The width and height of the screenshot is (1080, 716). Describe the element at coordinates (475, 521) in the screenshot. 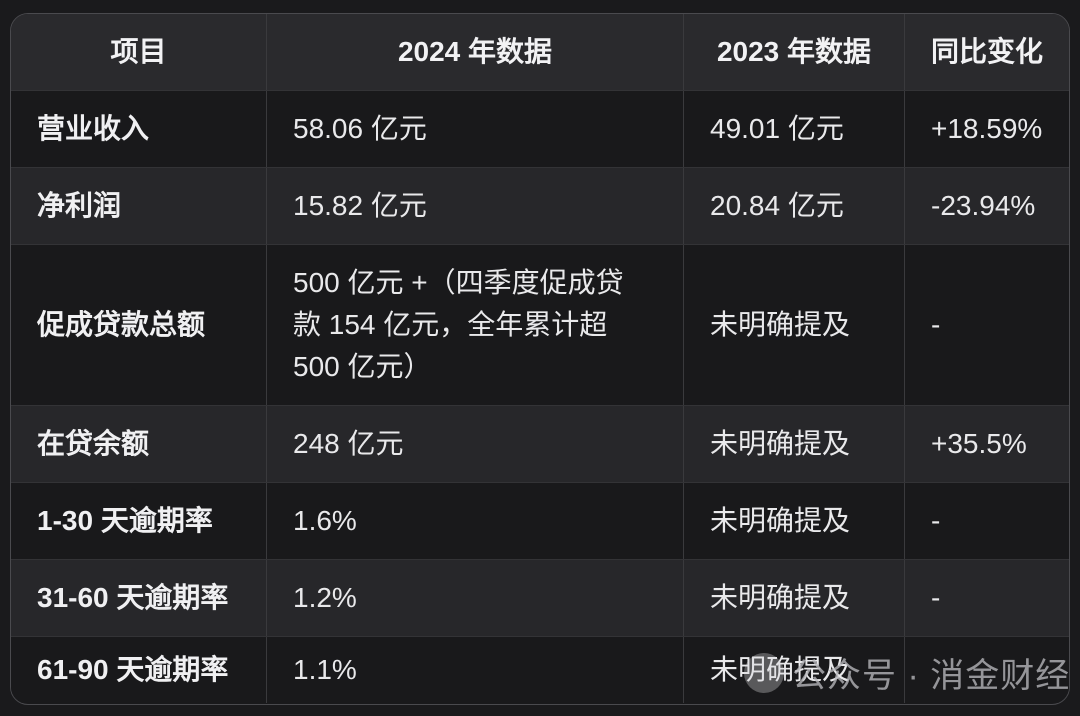

I see `cell-2024: 1.6%` at that location.